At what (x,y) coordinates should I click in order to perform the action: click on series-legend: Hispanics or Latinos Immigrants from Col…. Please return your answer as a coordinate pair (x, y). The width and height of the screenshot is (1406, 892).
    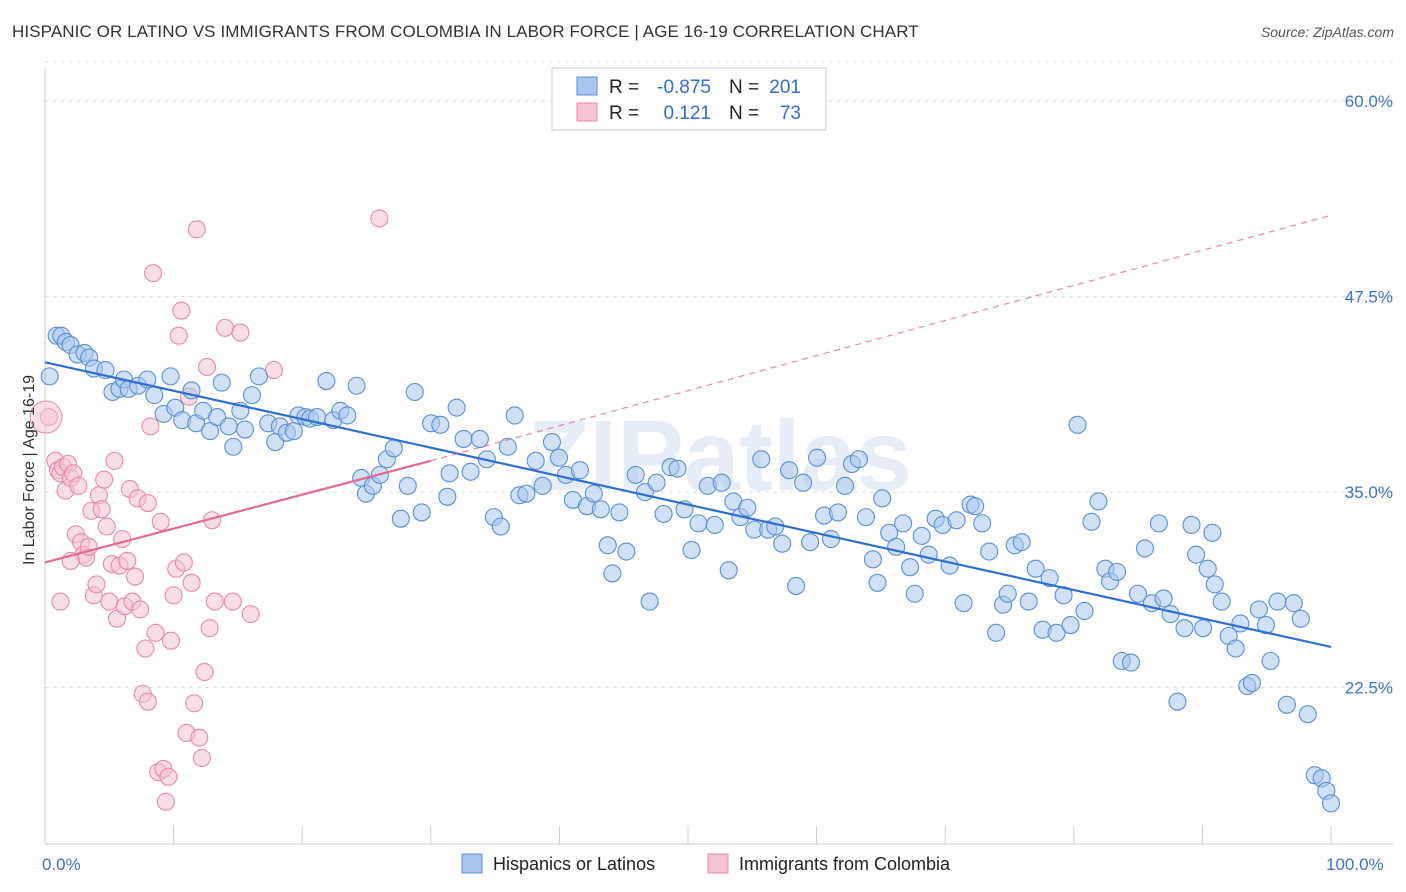
    Looking at the image, I should click on (706, 863).